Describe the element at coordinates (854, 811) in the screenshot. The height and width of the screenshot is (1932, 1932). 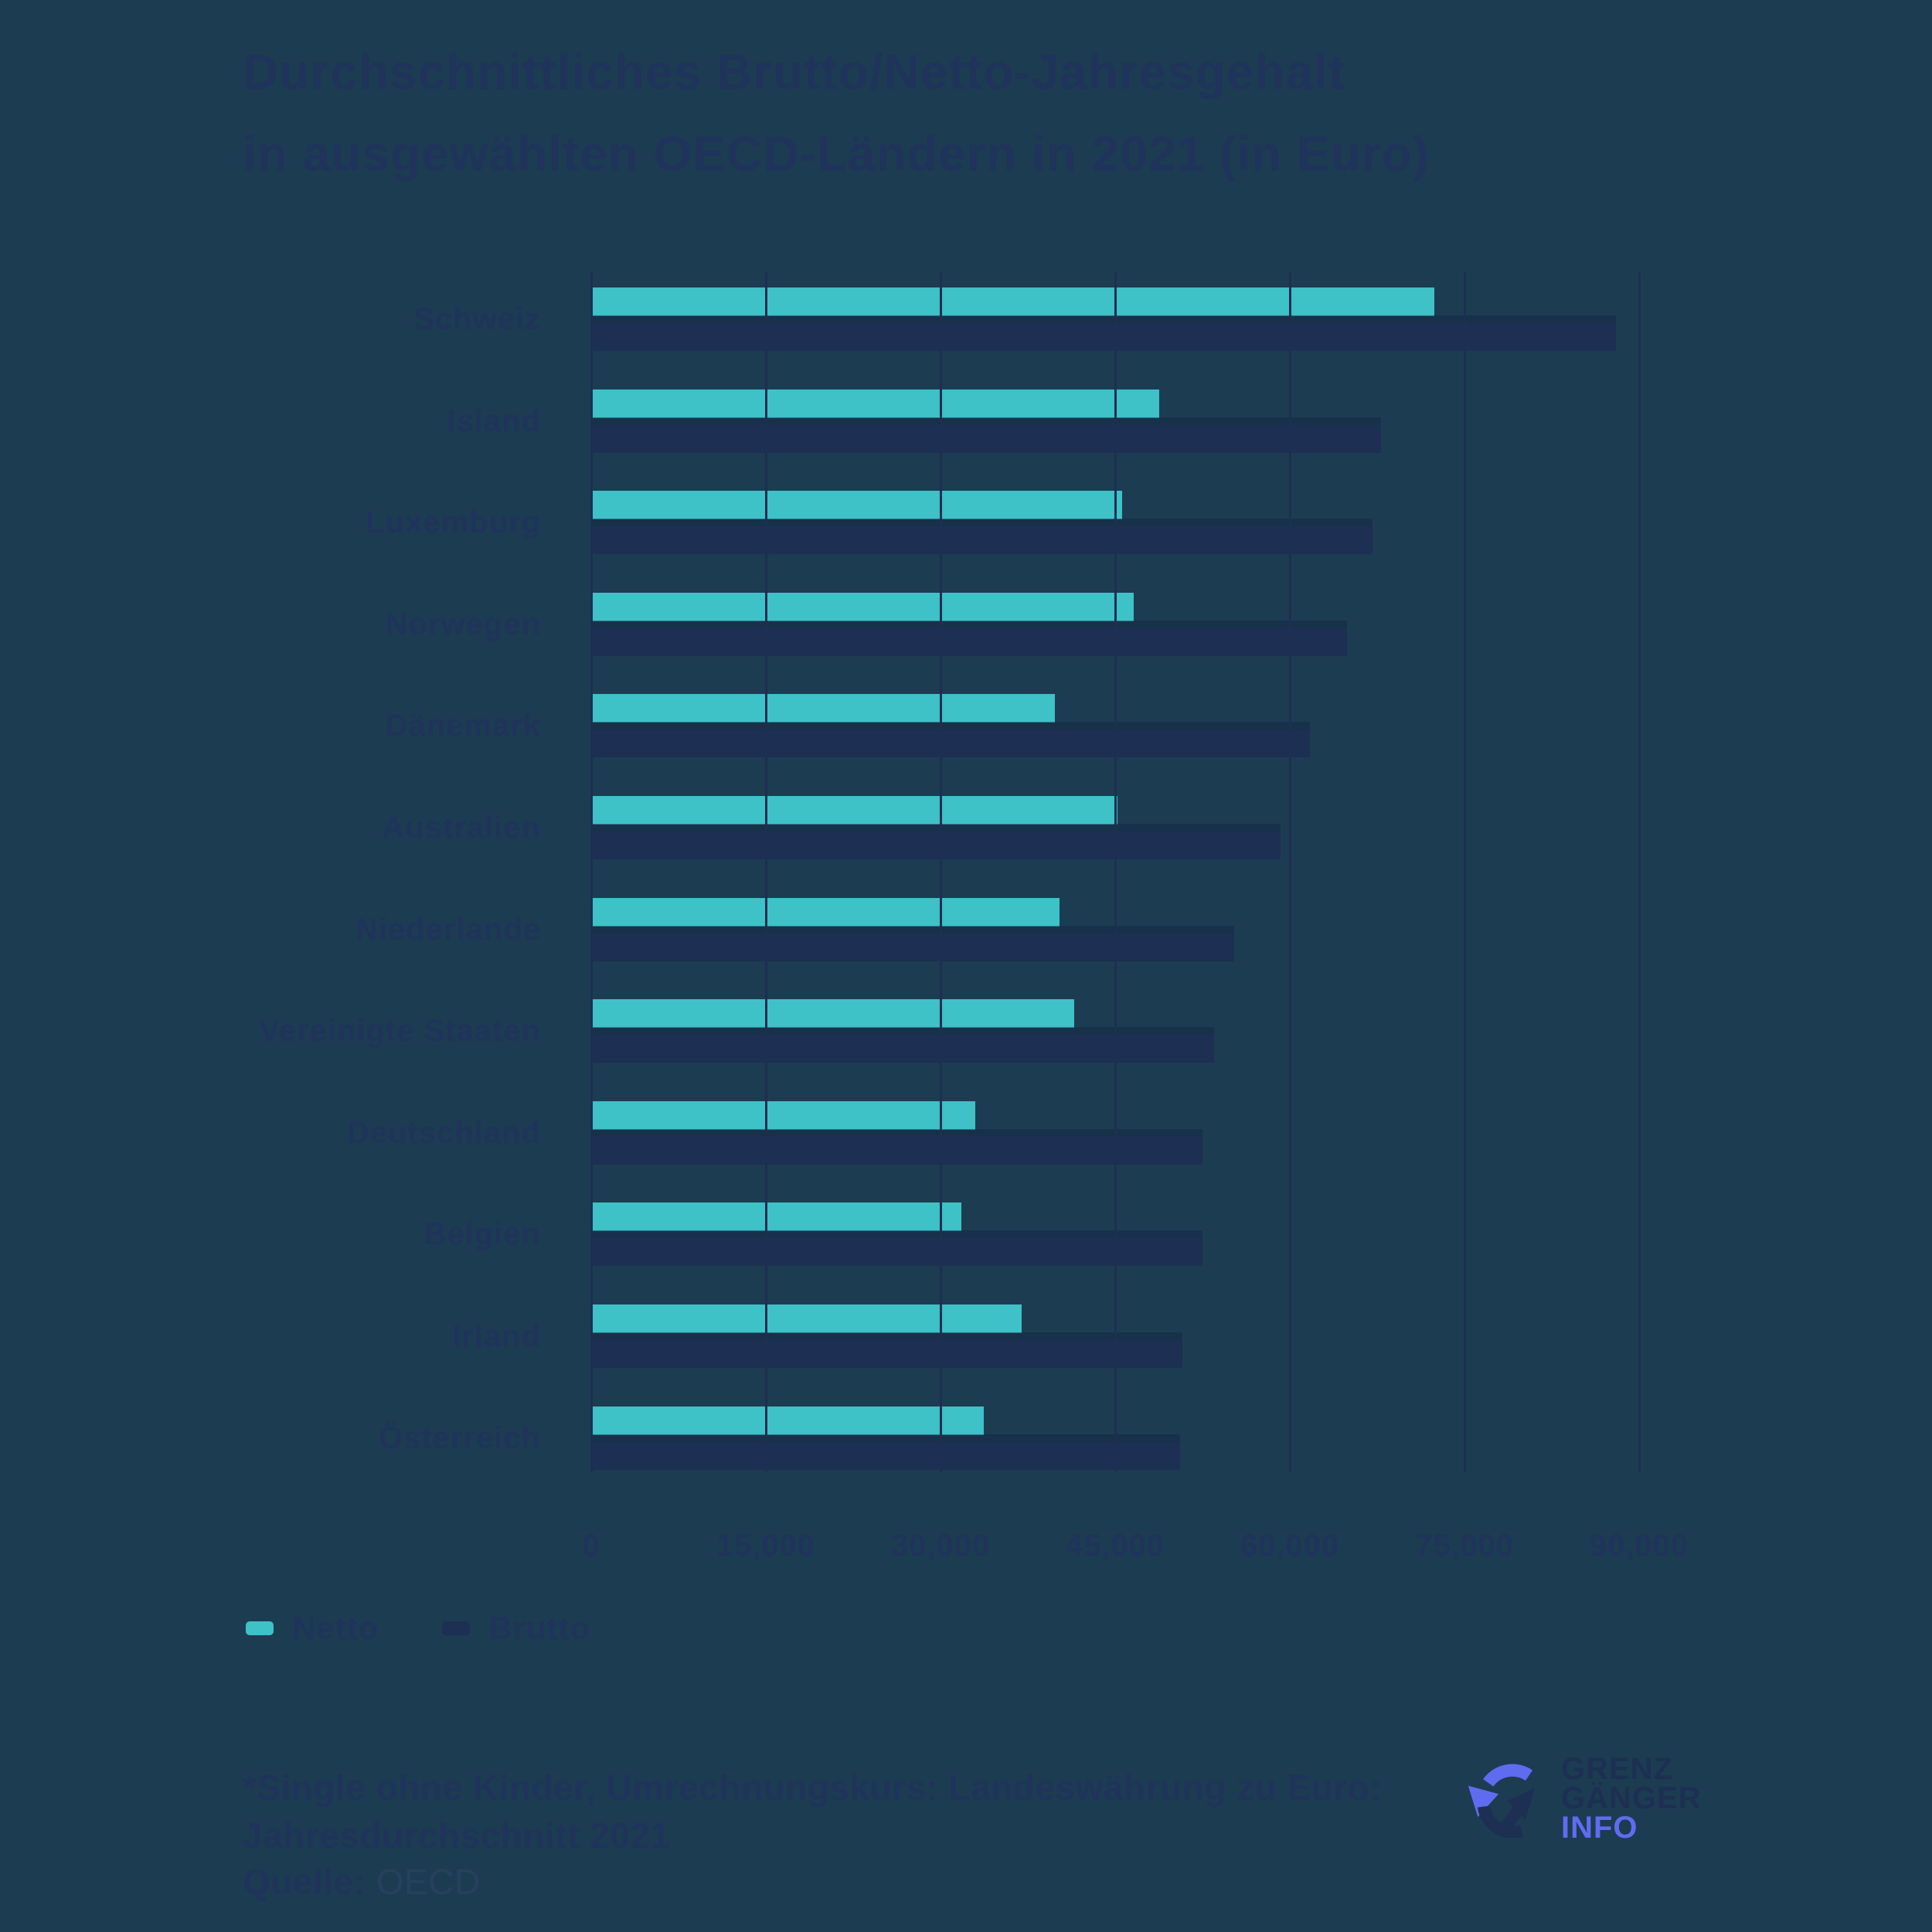
I see `bar-netto-australien` at that location.